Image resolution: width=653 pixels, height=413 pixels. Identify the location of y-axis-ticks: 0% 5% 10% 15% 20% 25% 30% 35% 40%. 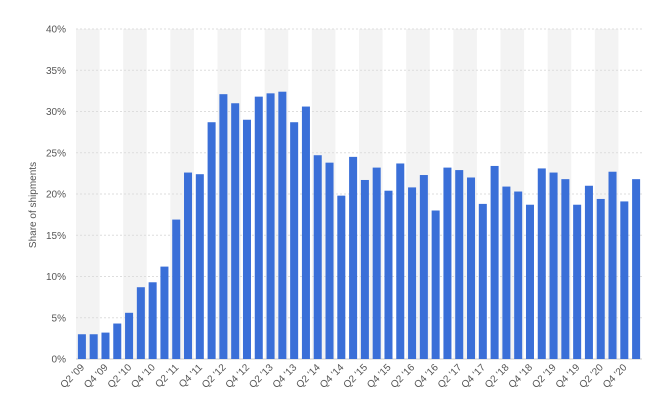
(56, 195).